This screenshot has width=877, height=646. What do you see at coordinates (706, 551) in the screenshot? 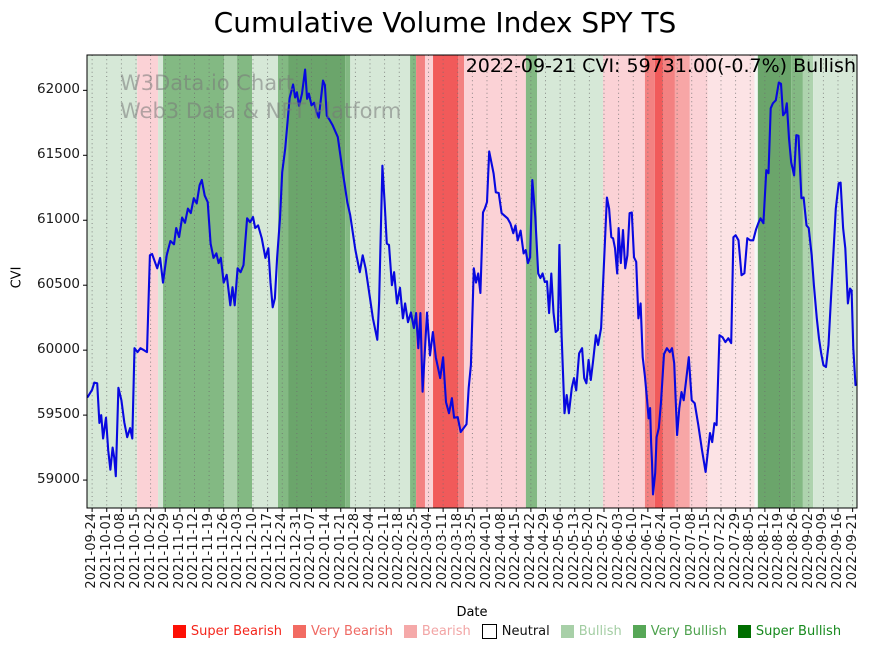
I see `x-tick-label: 2022-07-15` at bounding box center [706, 551].